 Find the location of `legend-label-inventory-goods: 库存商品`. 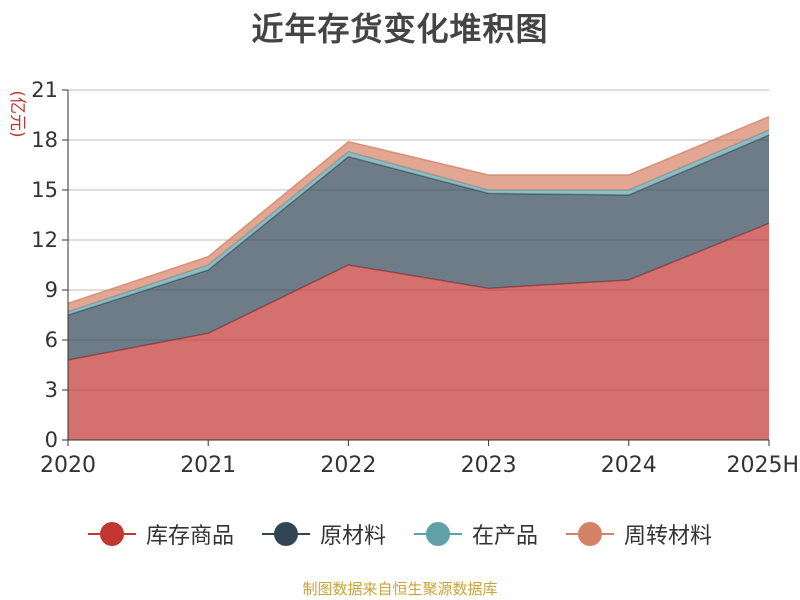

legend-label-inventory-goods: 库存商品 is located at coordinates (189, 536).